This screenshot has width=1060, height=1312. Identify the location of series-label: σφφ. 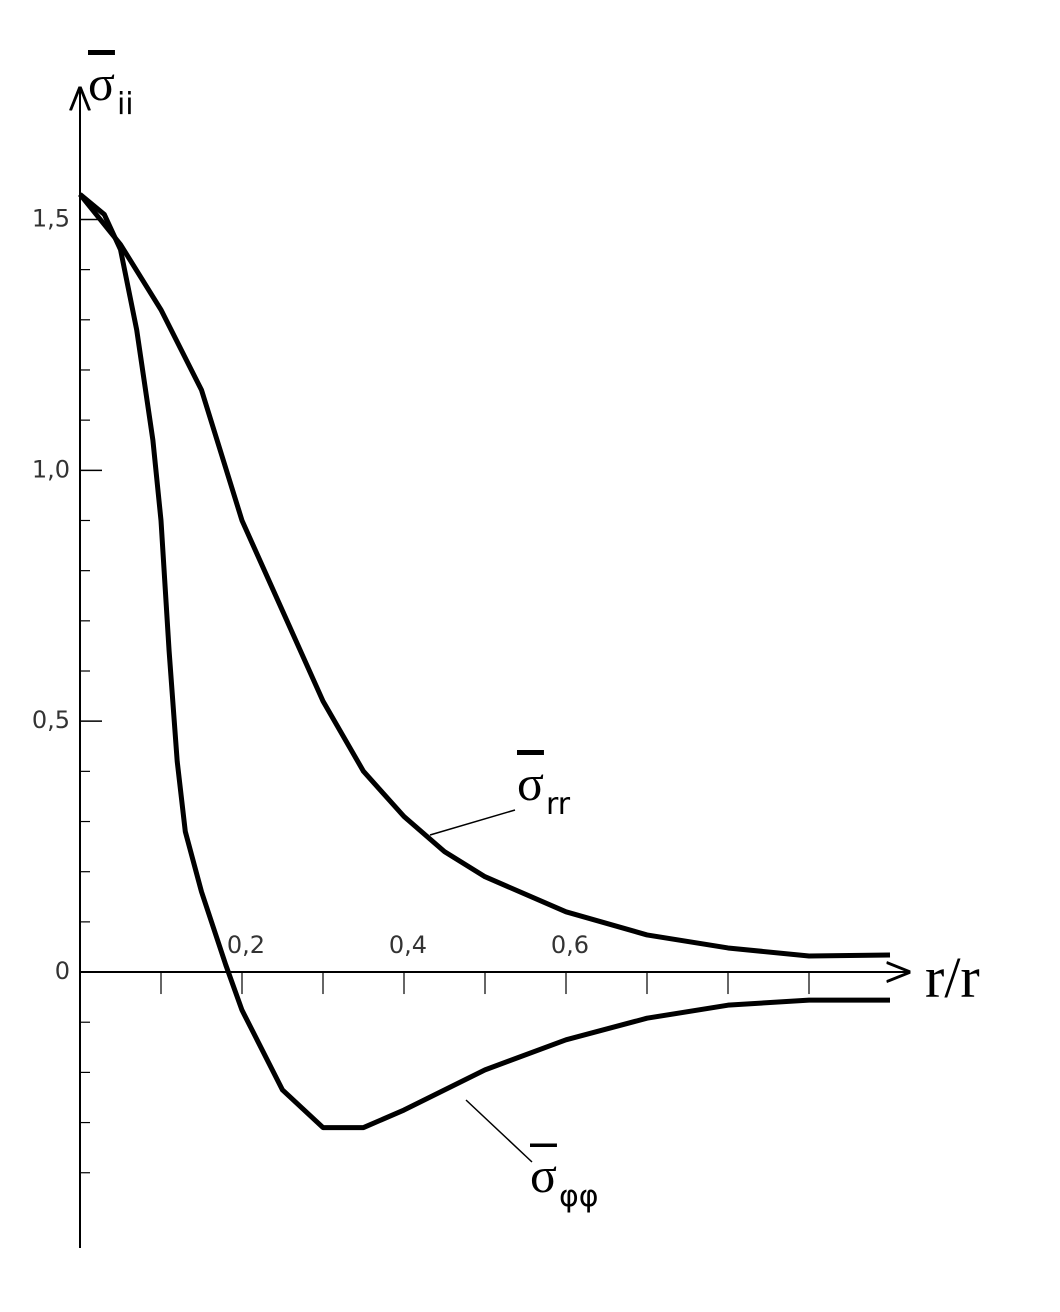
(564, 1180).